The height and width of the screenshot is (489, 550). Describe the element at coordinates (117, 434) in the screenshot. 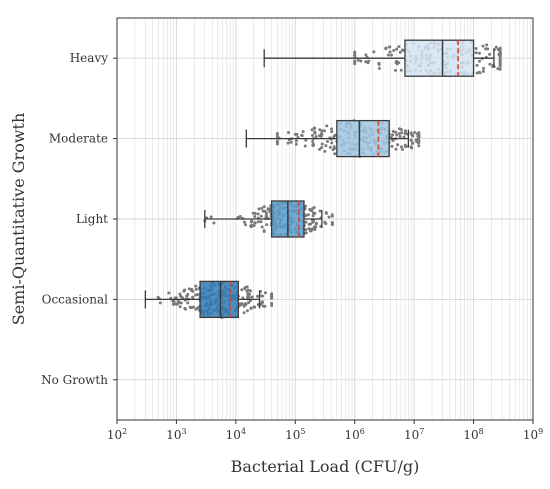

I see `x-tick-label: 102` at that location.